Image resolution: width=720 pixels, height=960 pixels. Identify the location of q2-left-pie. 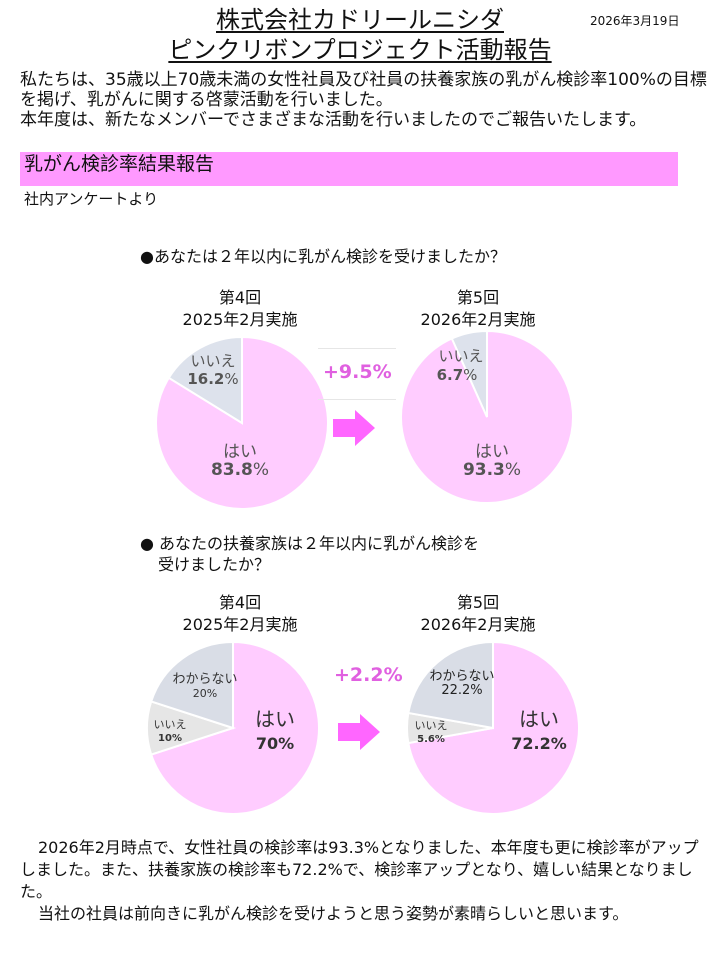
(233, 727).